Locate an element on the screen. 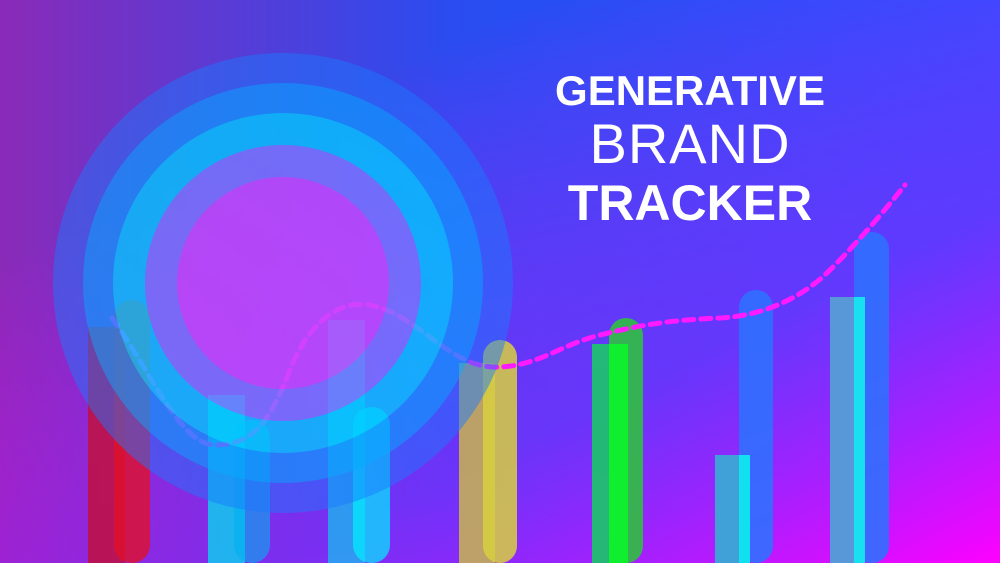 The height and width of the screenshot is (563, 1000). title-block: GENERATIVE BRAND TRACKER is located at coordinates (690, 149).